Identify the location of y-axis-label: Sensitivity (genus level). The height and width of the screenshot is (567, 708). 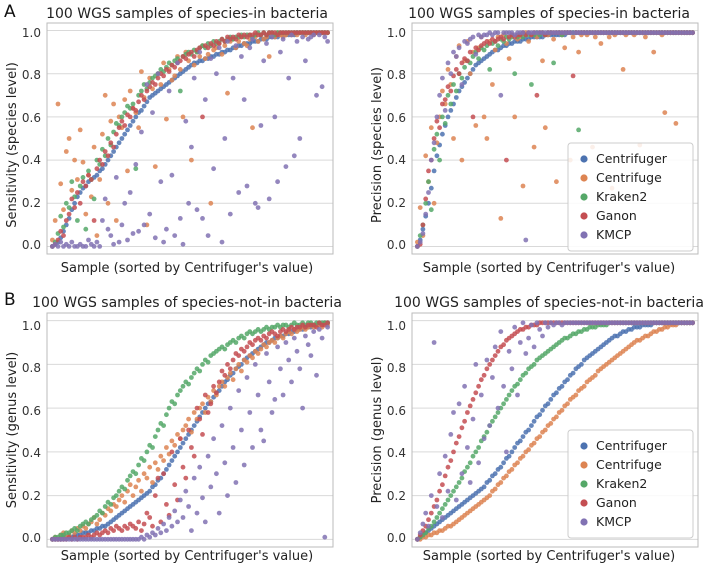
(12, 430).